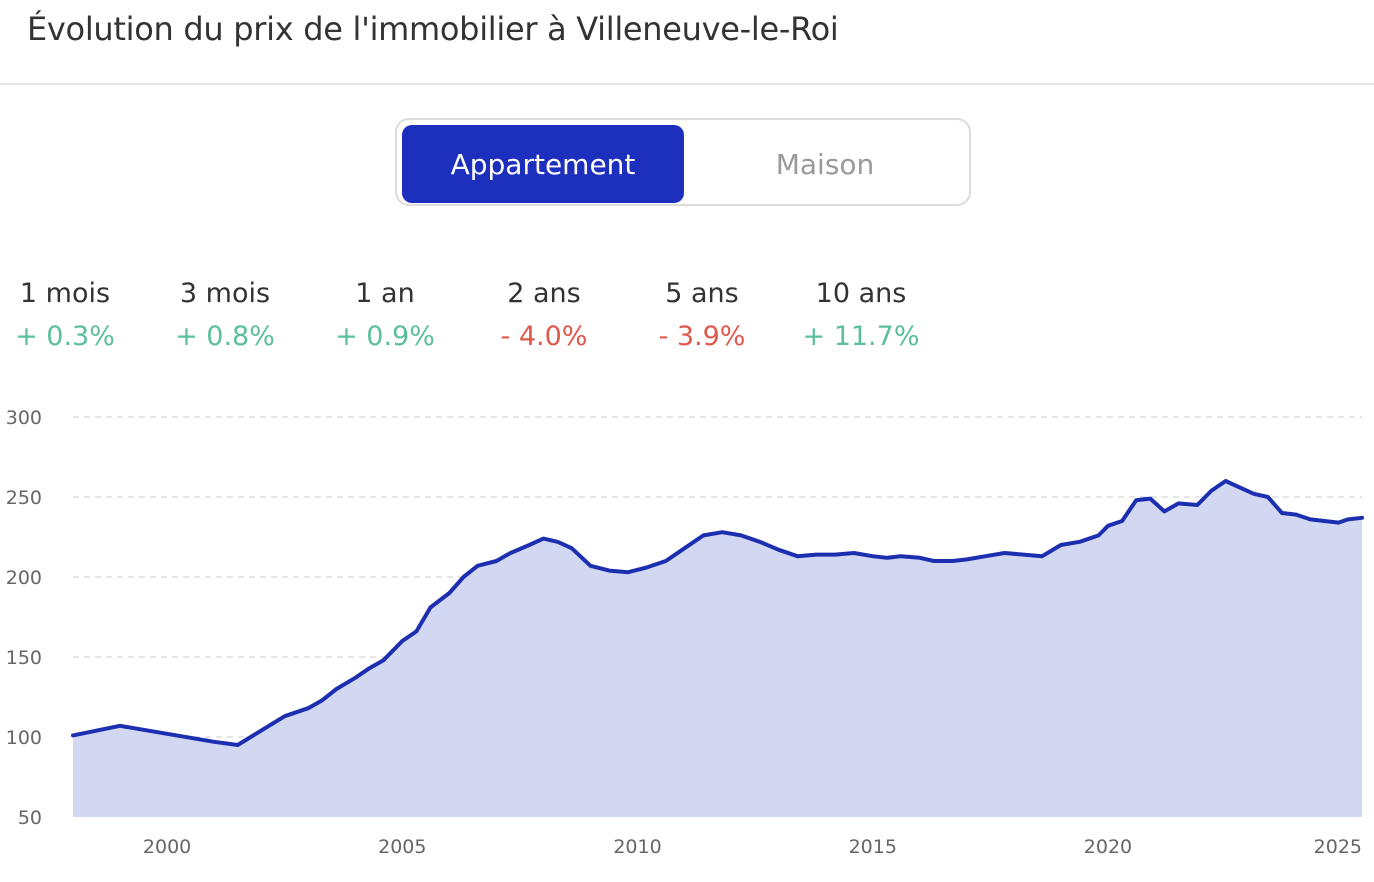 This screenshot has width=1374, height=882. Describe the element at coordinates (1338, 847) in the screenshot. I see `x-tick-label: 2025` at that location.